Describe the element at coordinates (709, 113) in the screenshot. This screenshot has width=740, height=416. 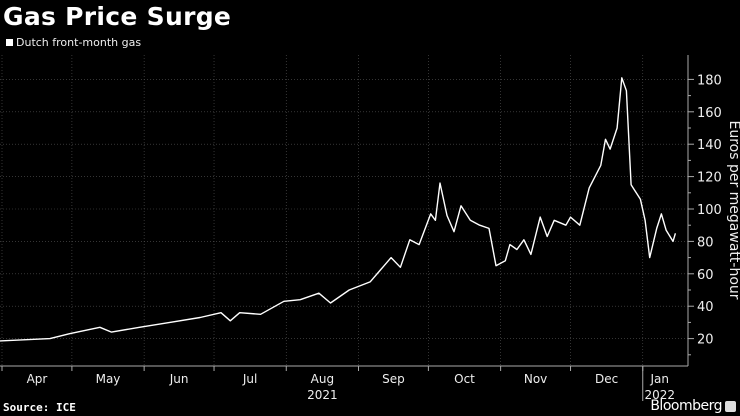
I see `y-tick-label: 160` at that location.